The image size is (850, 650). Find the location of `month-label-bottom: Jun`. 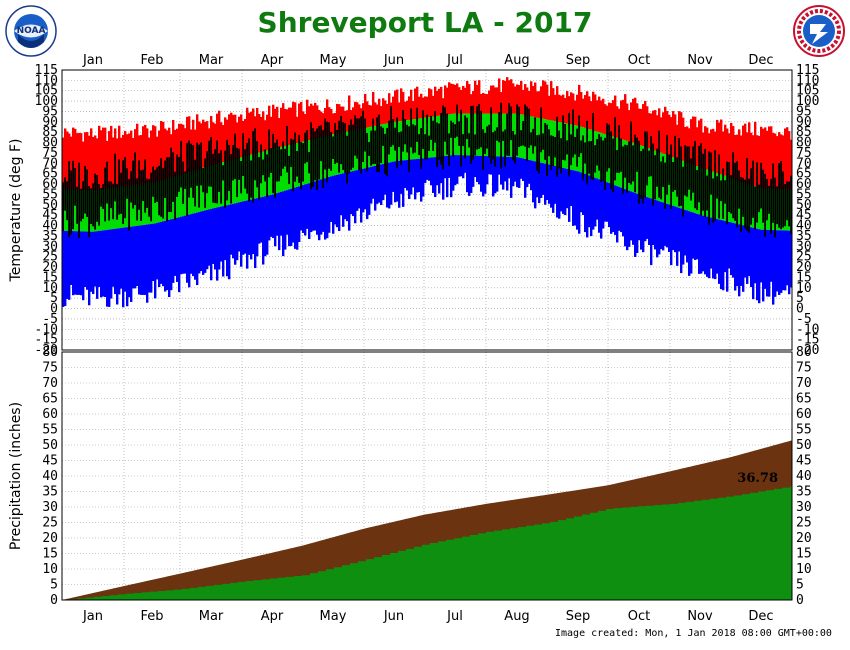

month-label-bottom: Jun is located at coordinates (393, 616).